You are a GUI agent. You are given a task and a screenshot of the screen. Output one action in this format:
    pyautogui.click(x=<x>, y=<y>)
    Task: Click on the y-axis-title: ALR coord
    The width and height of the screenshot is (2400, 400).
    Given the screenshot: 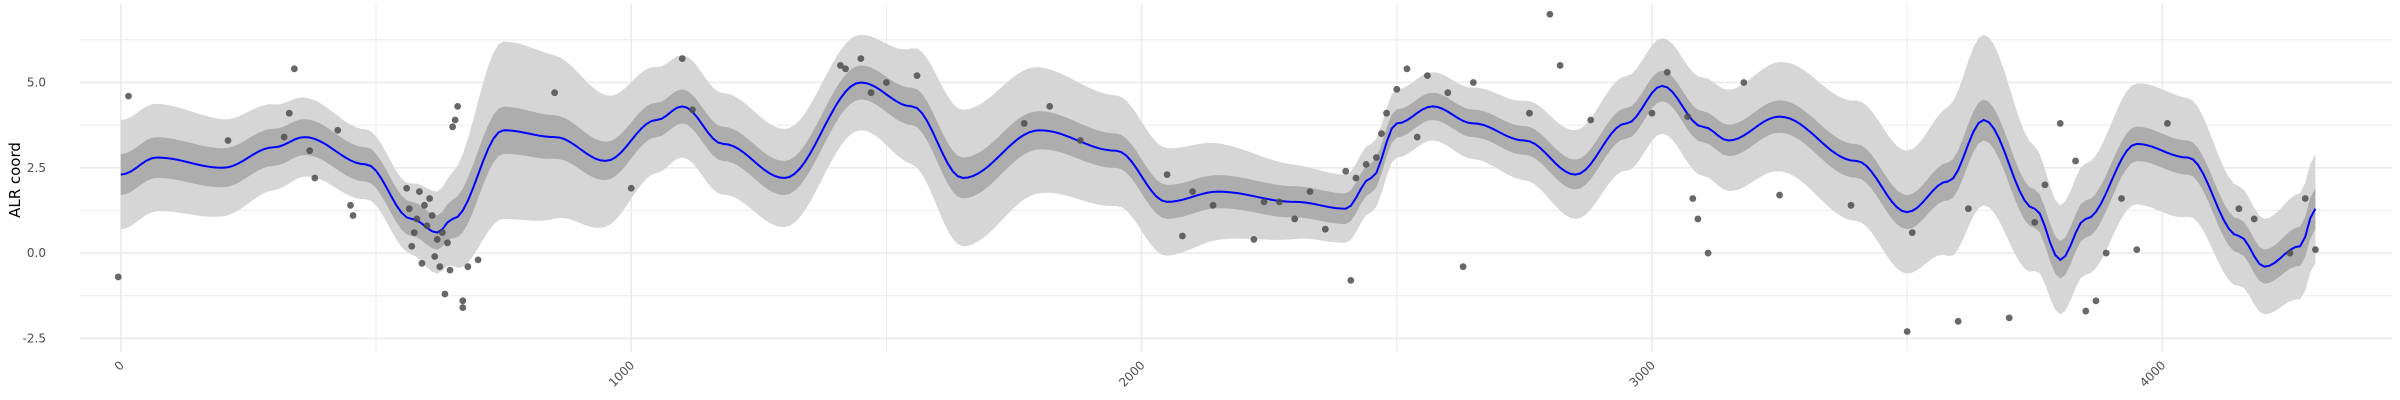 What is the action you would take?
    pyautogui.click(x=15, y=180)
    